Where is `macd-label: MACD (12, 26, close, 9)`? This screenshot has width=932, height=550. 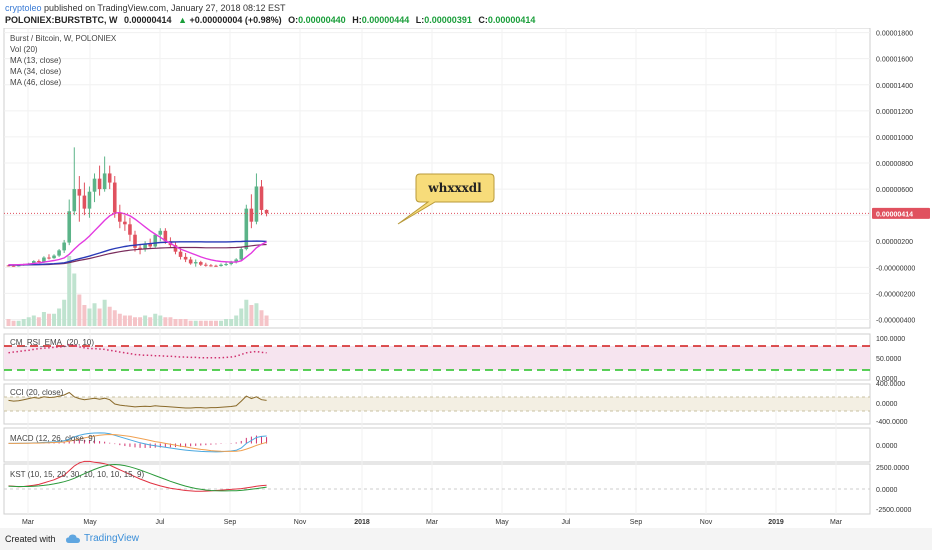
macd-label: MACD (12, 26, close, 9) is located at coordinates (53, 438).